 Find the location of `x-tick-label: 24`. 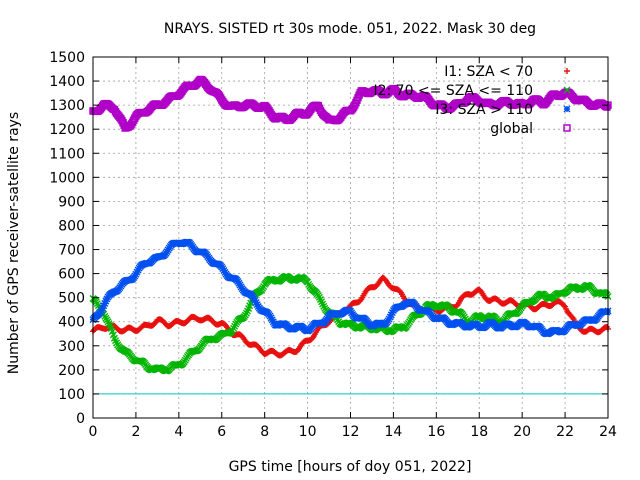

x-tick-label: 24 is located at coordinates (608, 432).